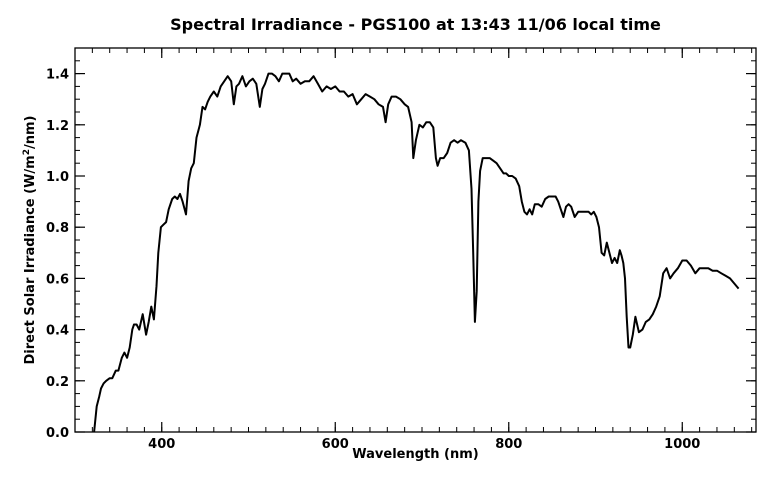 Image resolution: width=777 pixels, height=480 pixels. I want to click on y-tick-label: 1.4, so click(57, 75).